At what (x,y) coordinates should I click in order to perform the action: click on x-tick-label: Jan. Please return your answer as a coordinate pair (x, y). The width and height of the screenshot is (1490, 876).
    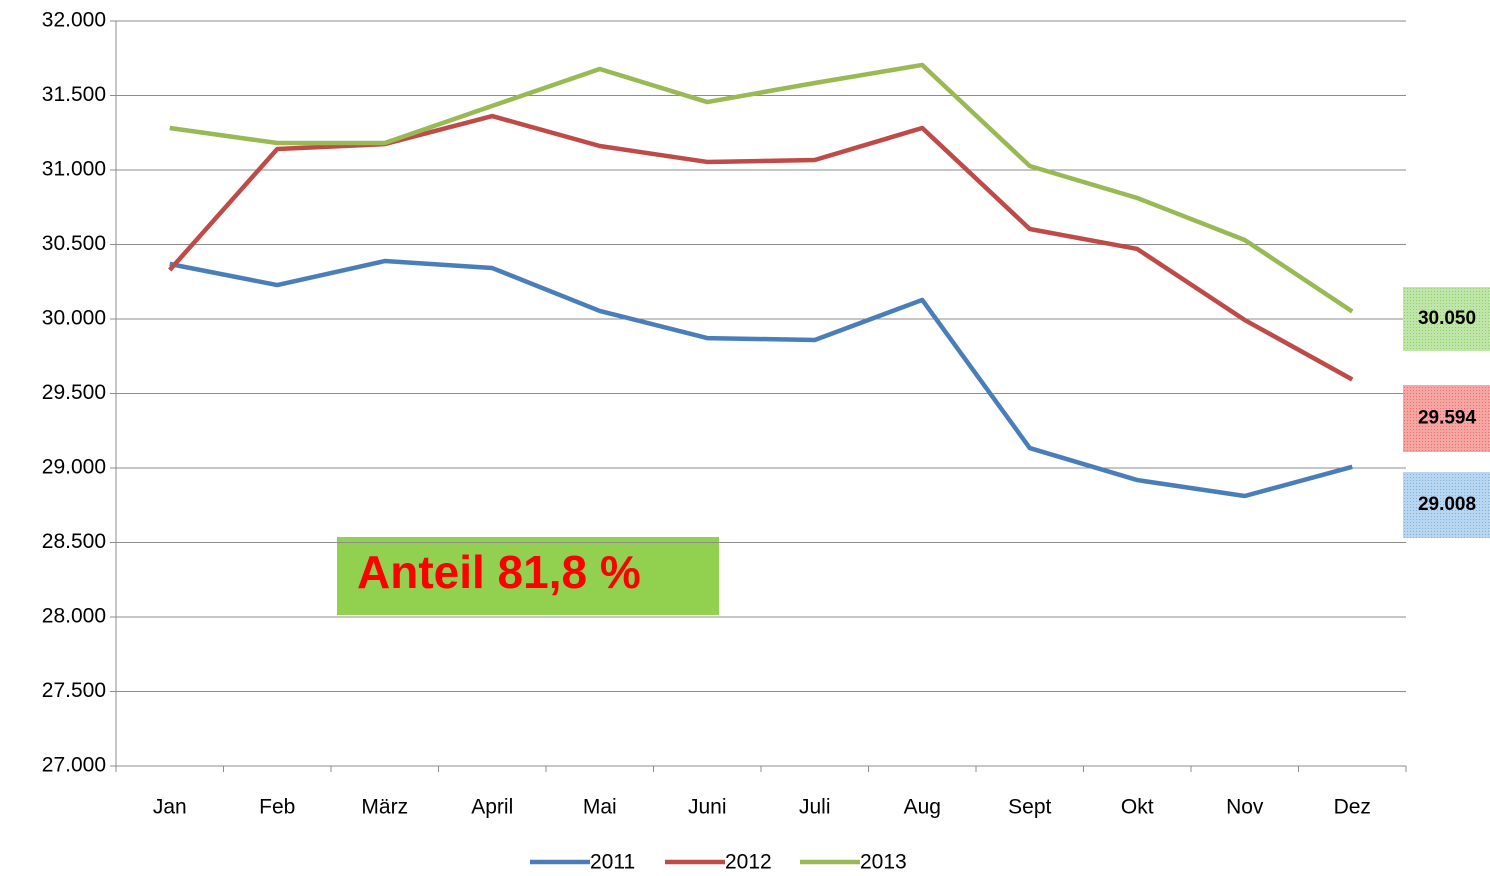
    Looking at the image, I should click on (170, 807).